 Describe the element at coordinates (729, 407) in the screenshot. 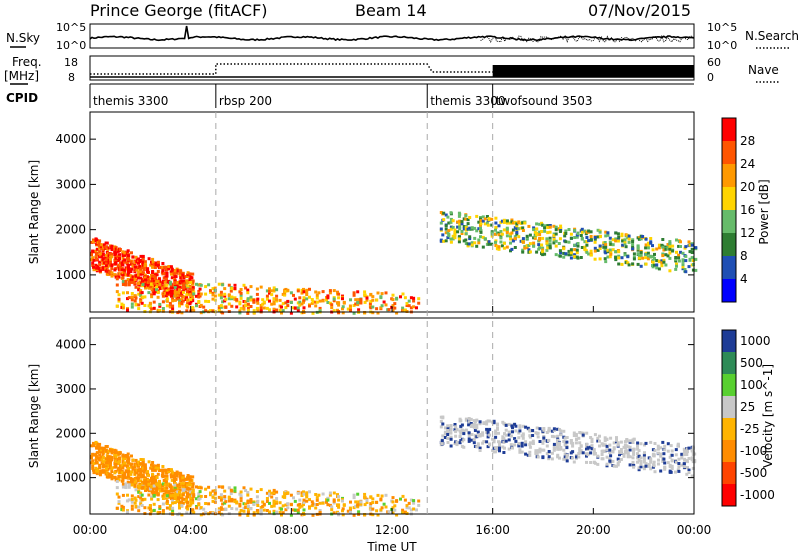

I see `colorbar-swatch` at that location.